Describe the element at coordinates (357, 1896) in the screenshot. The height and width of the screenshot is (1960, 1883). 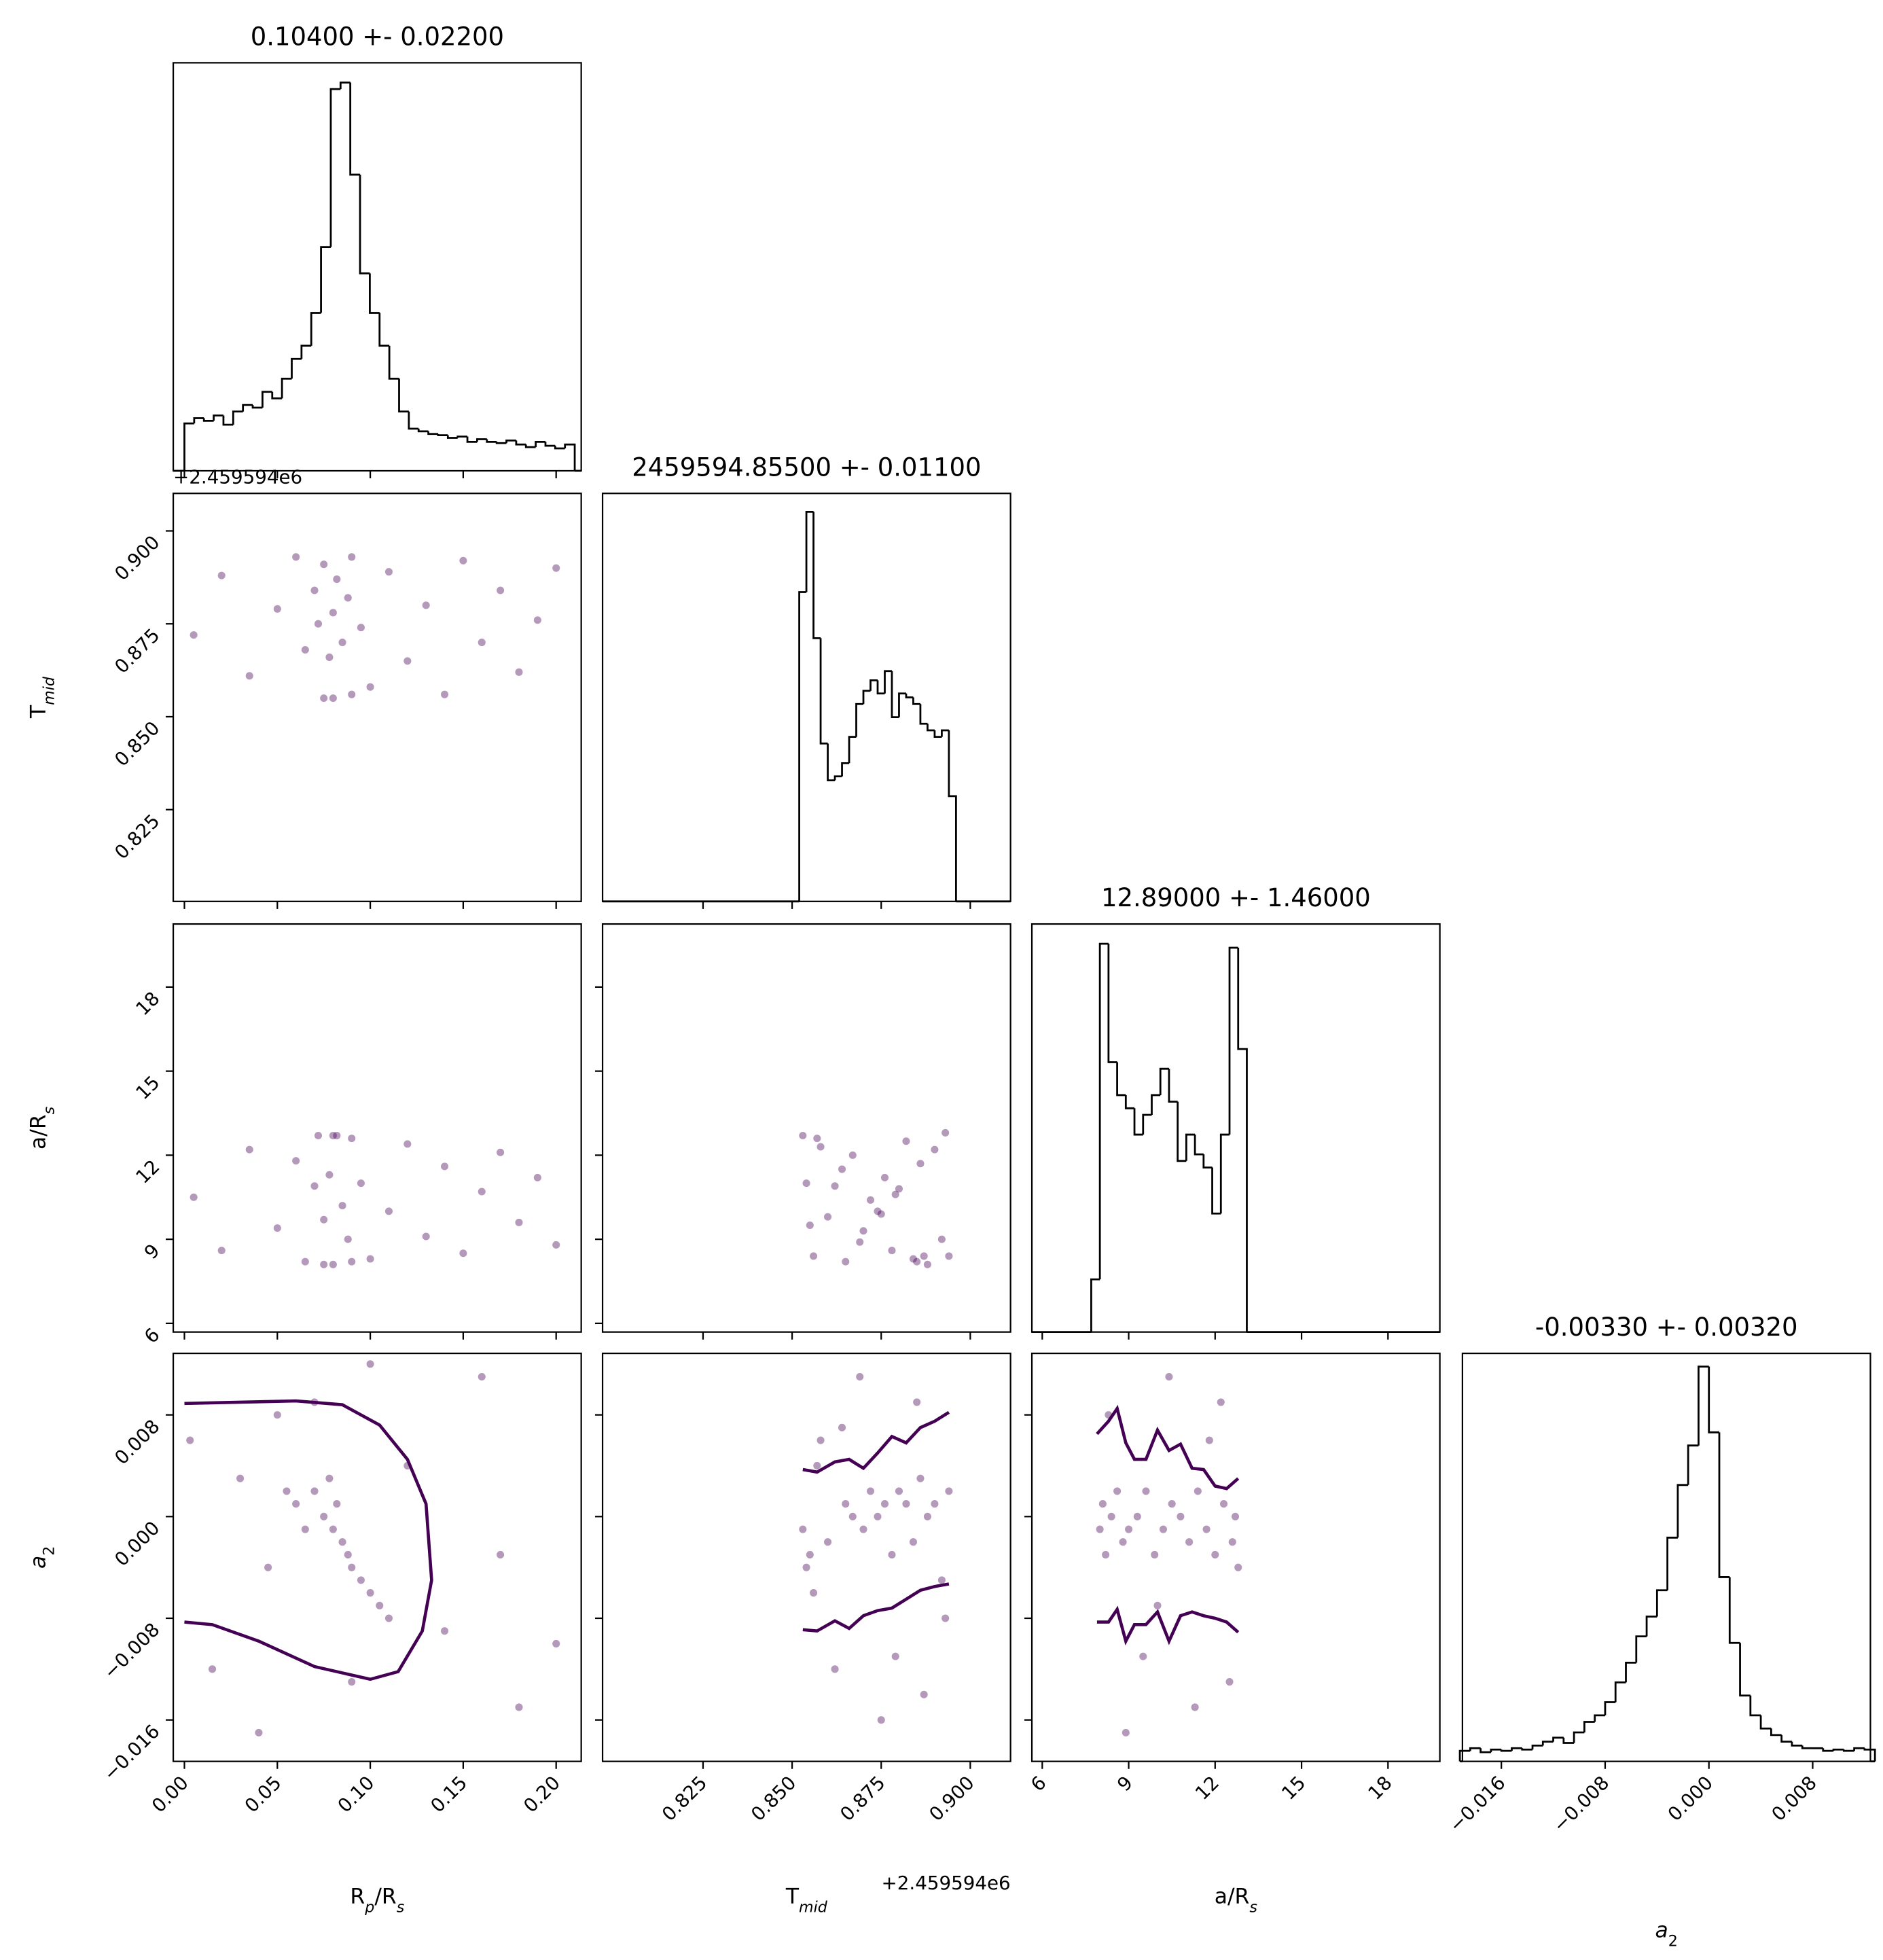
I see `label-part: R` at that location.